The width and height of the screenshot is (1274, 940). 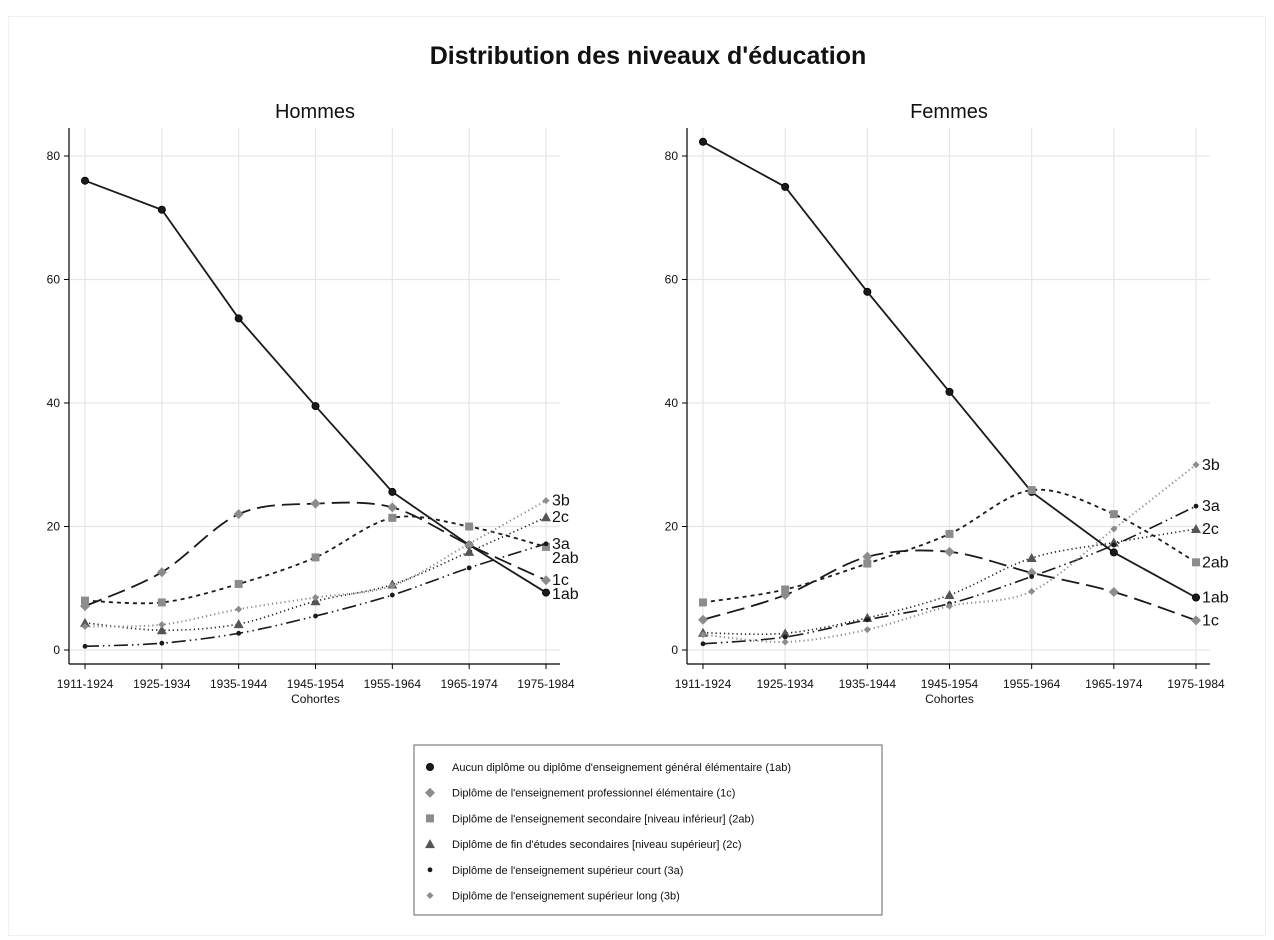 I want to click on series-3a, so click(x=315, y=595).